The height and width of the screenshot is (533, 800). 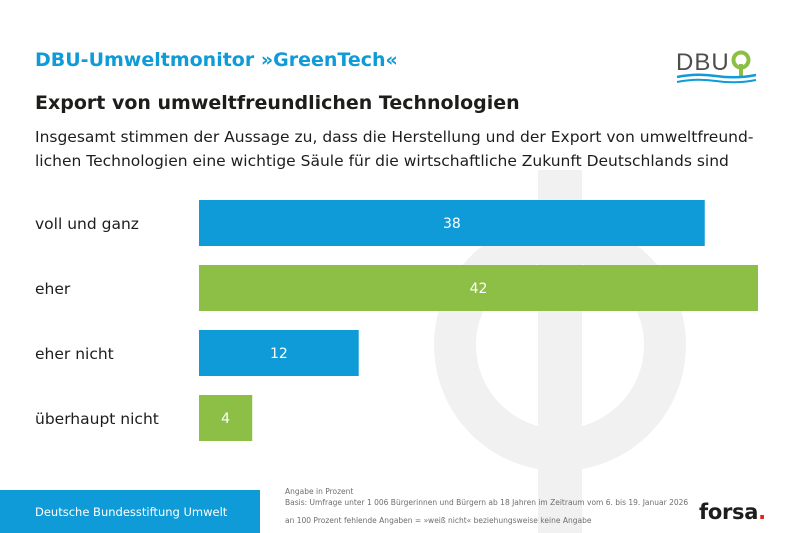 I want to click on data-label: 42, so click(x=479, y=289).